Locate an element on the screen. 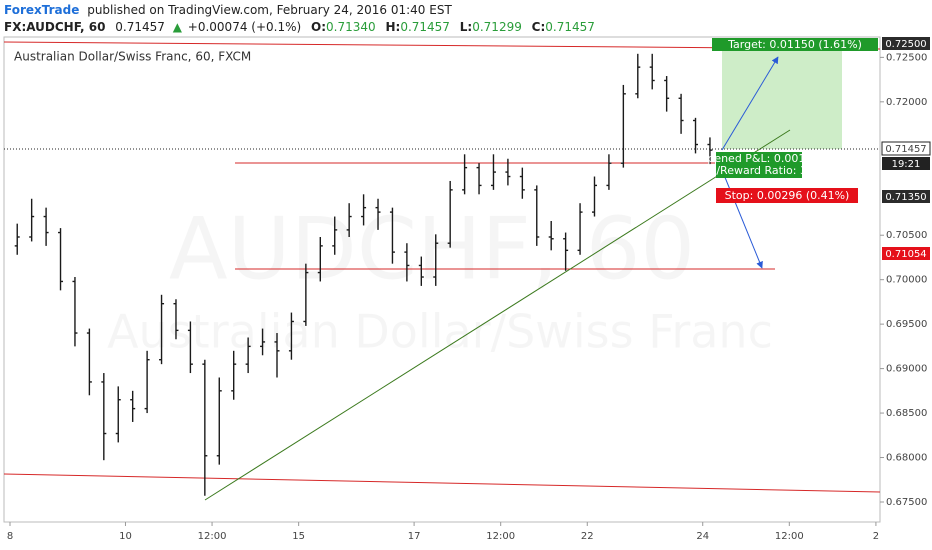 The width and height of the screenshot is (932, 550). countdown: 19:21 is located at coordinates (906, 164).